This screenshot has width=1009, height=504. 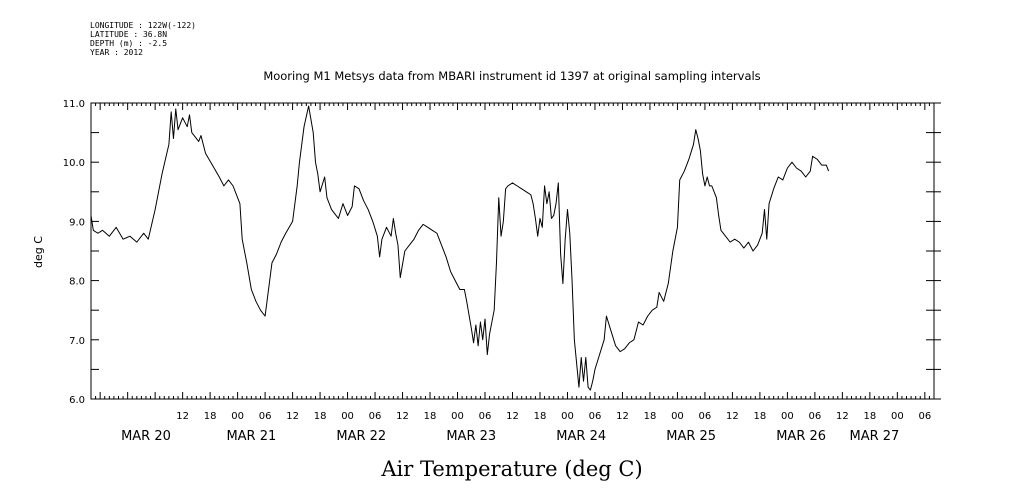 I want to click on date-label: MAR 24, so click(x=581, y=436).